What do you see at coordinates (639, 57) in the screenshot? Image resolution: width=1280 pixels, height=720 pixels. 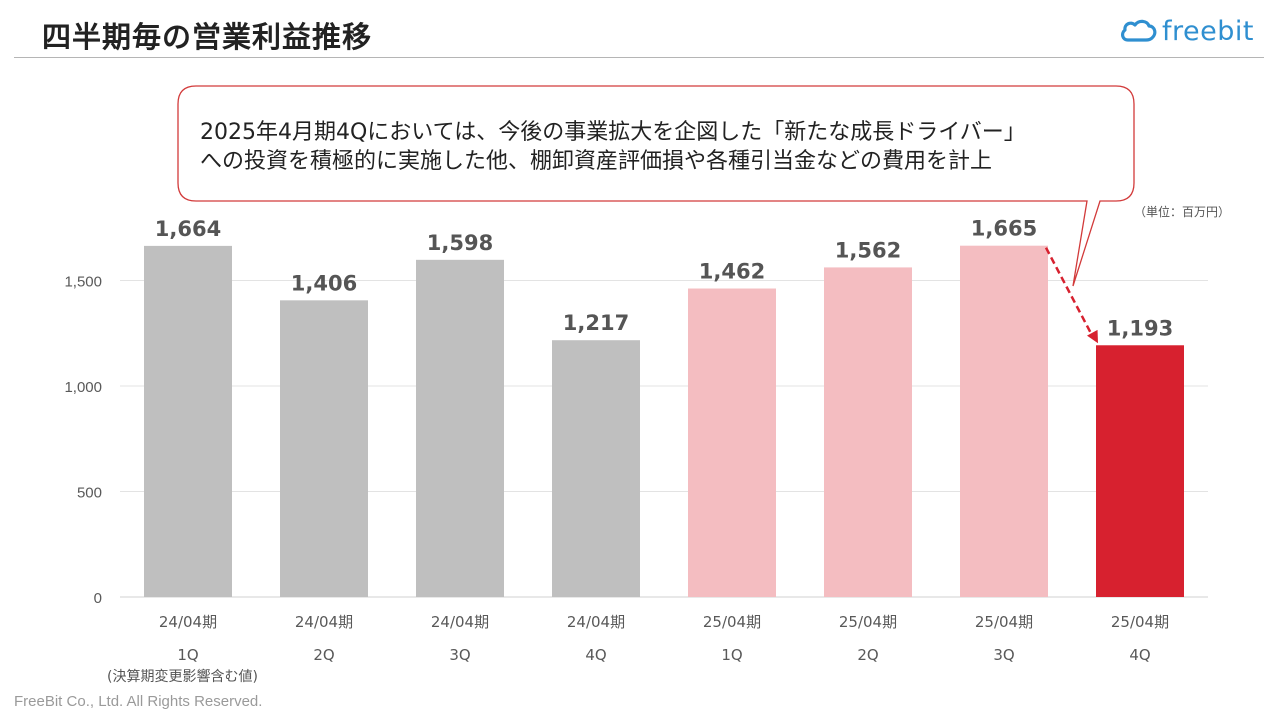 I see `title-divider` at bounding box center [639, 57].